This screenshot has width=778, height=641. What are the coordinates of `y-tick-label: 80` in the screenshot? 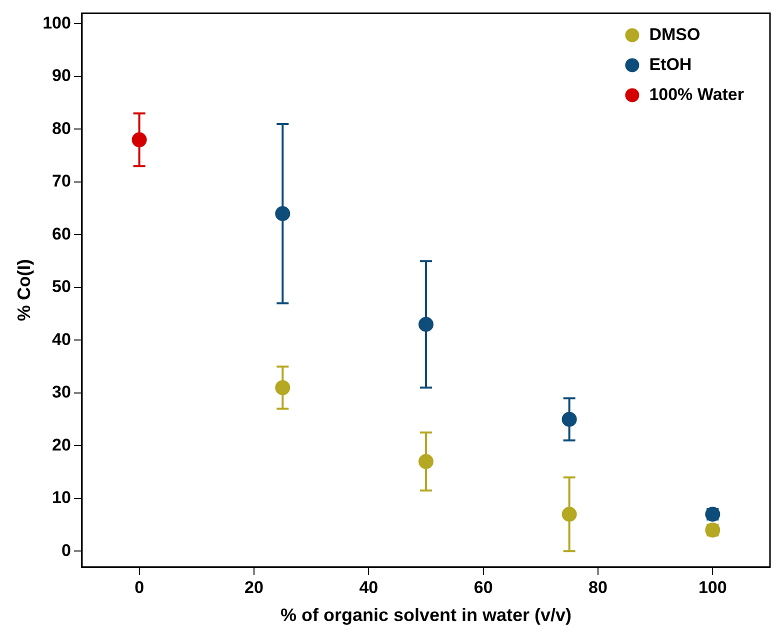 It's located at (61, 128).